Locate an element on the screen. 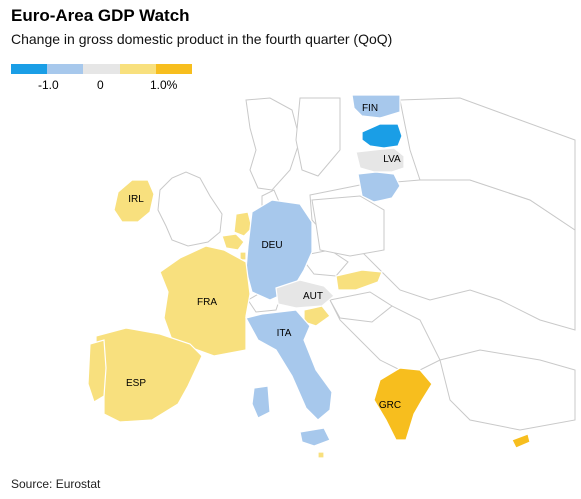 This screenshot has width=581, height=499. map-label-fra: FRA is located at coordinates (207, 302).